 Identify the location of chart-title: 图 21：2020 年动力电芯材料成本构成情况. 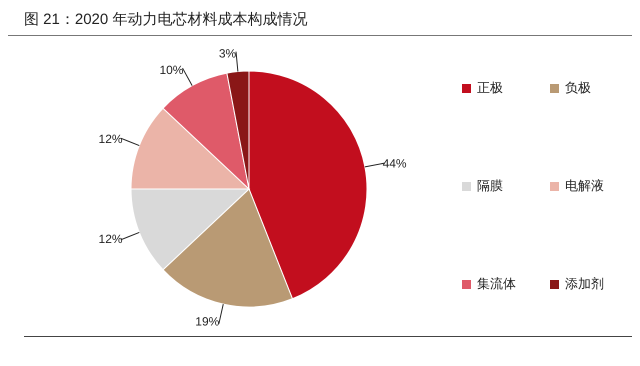
(320, 22).